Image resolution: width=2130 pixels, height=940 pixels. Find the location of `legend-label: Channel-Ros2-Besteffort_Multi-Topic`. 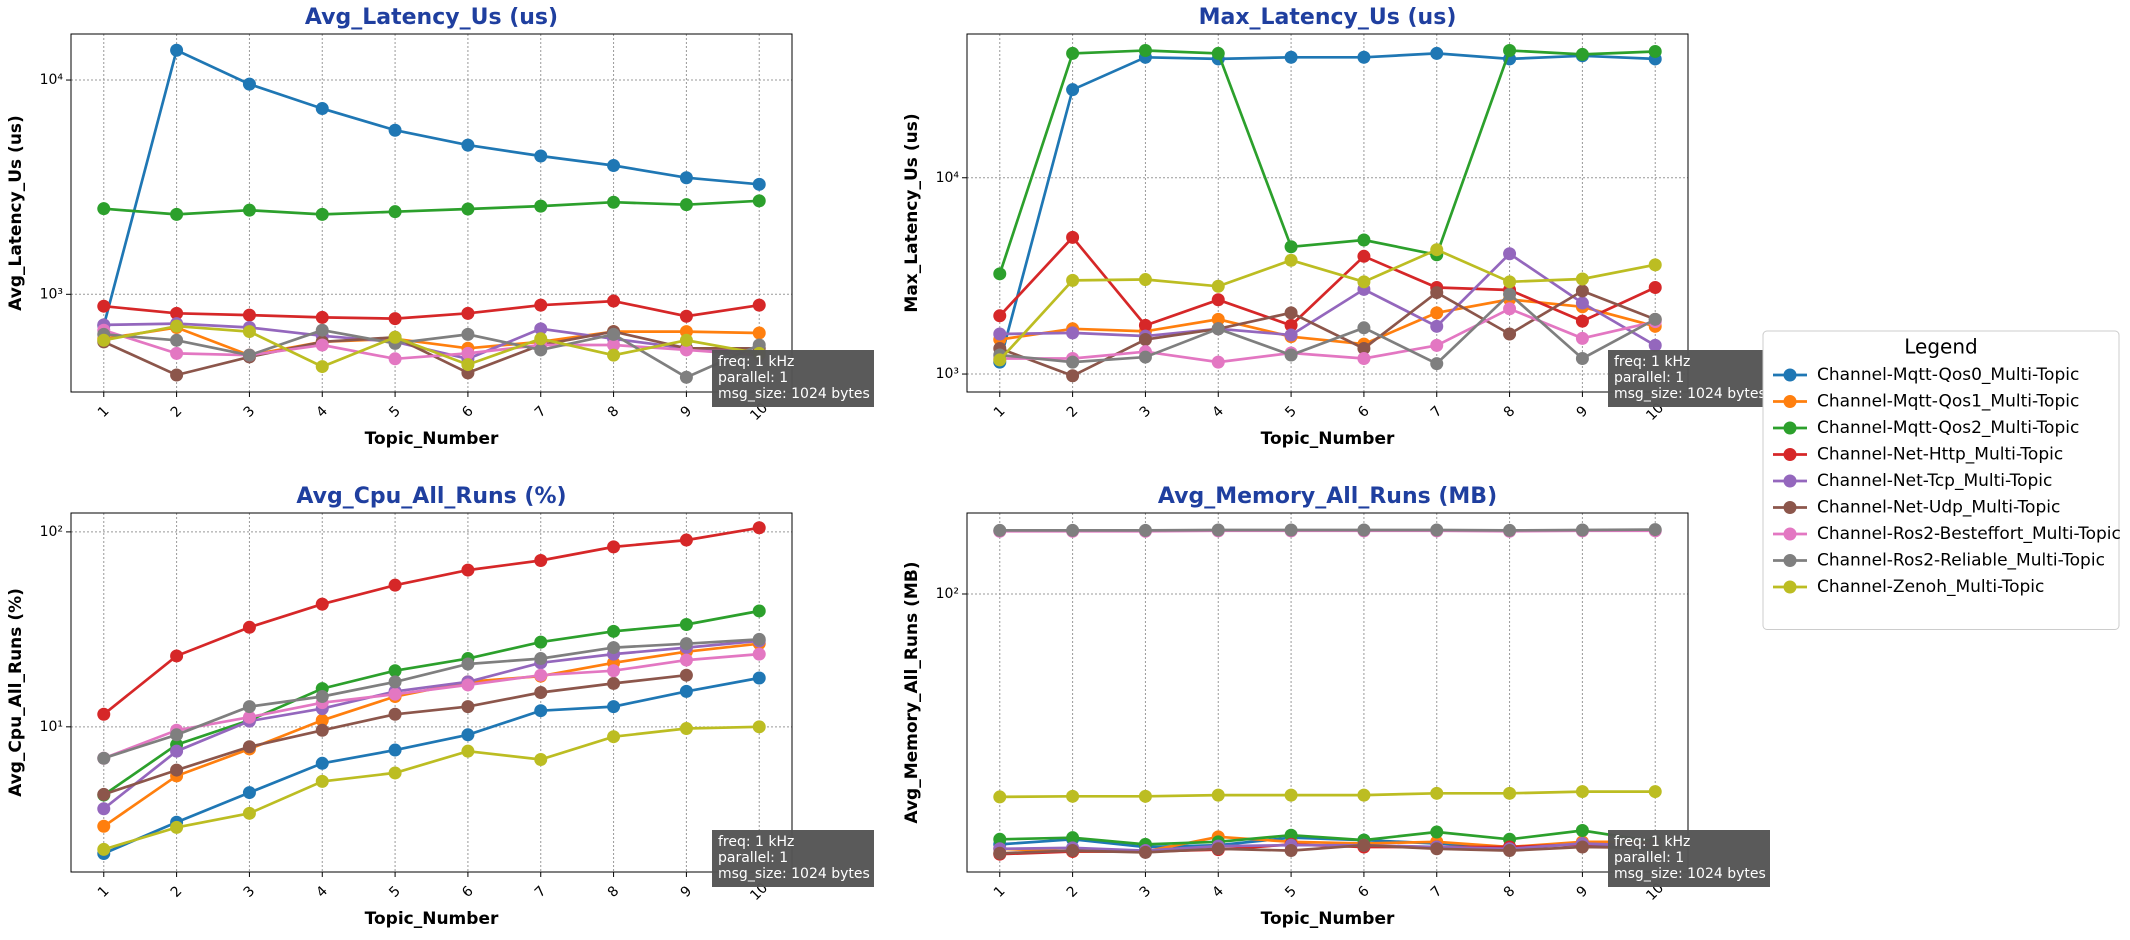

legend-label: Channel-Ros2-Besteffort_Multi-Topic is located at coordinates (1969, 534).